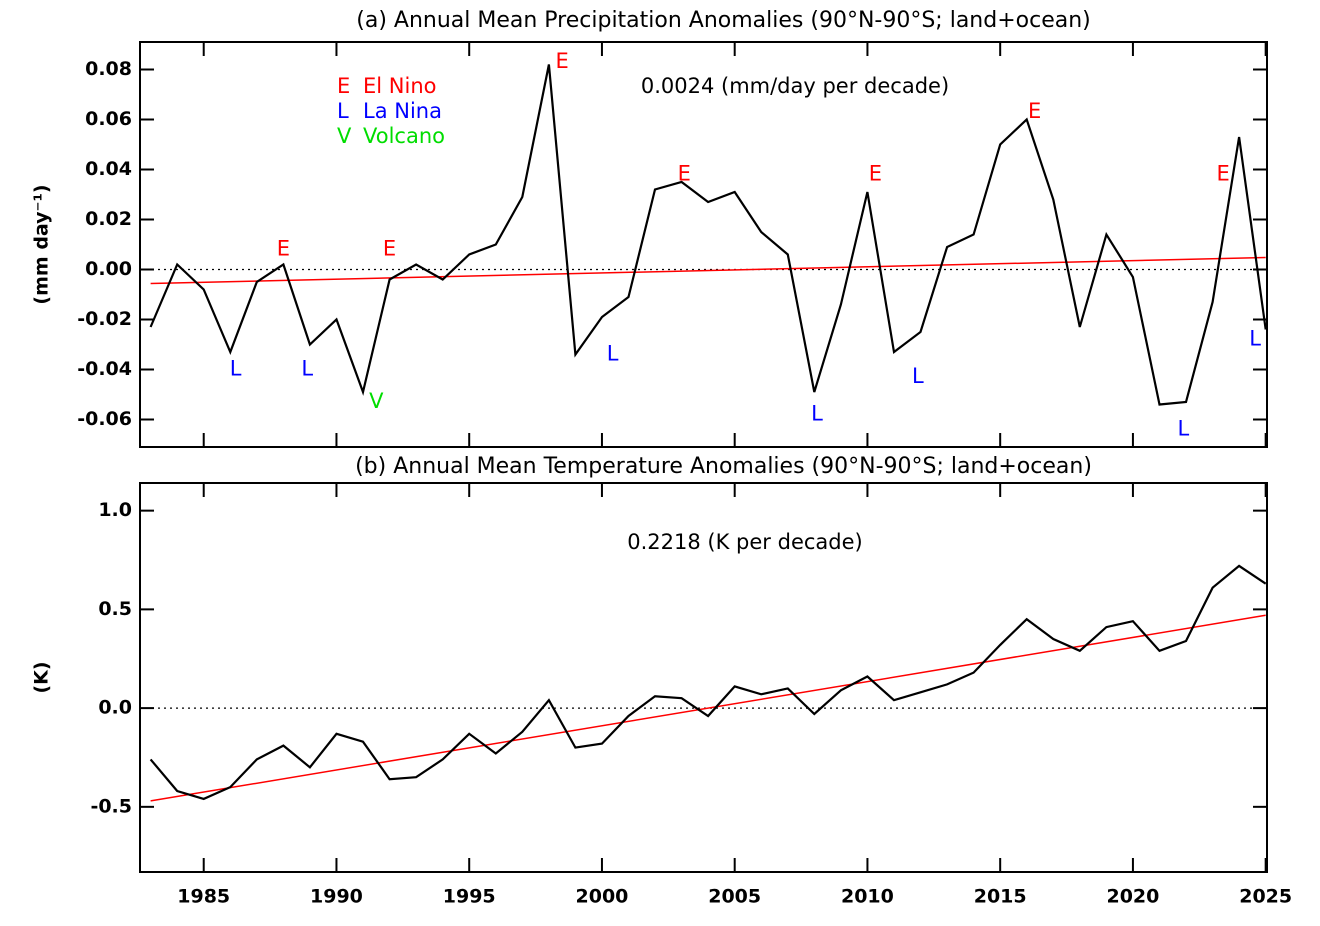 This screenshot has height=926, width=1320. I want to click on trend-line, so click(708, 270).